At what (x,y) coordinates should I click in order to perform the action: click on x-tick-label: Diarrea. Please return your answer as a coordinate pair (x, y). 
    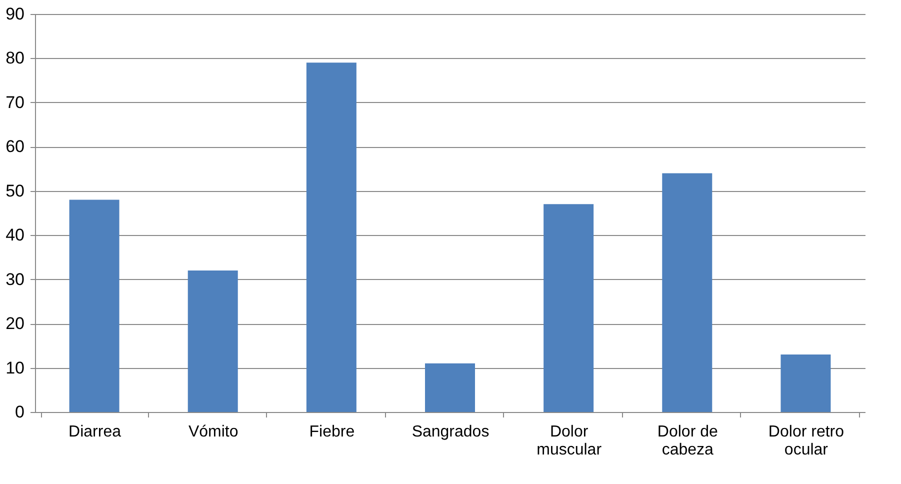
    Looking at the image, I should click on (95, 432).